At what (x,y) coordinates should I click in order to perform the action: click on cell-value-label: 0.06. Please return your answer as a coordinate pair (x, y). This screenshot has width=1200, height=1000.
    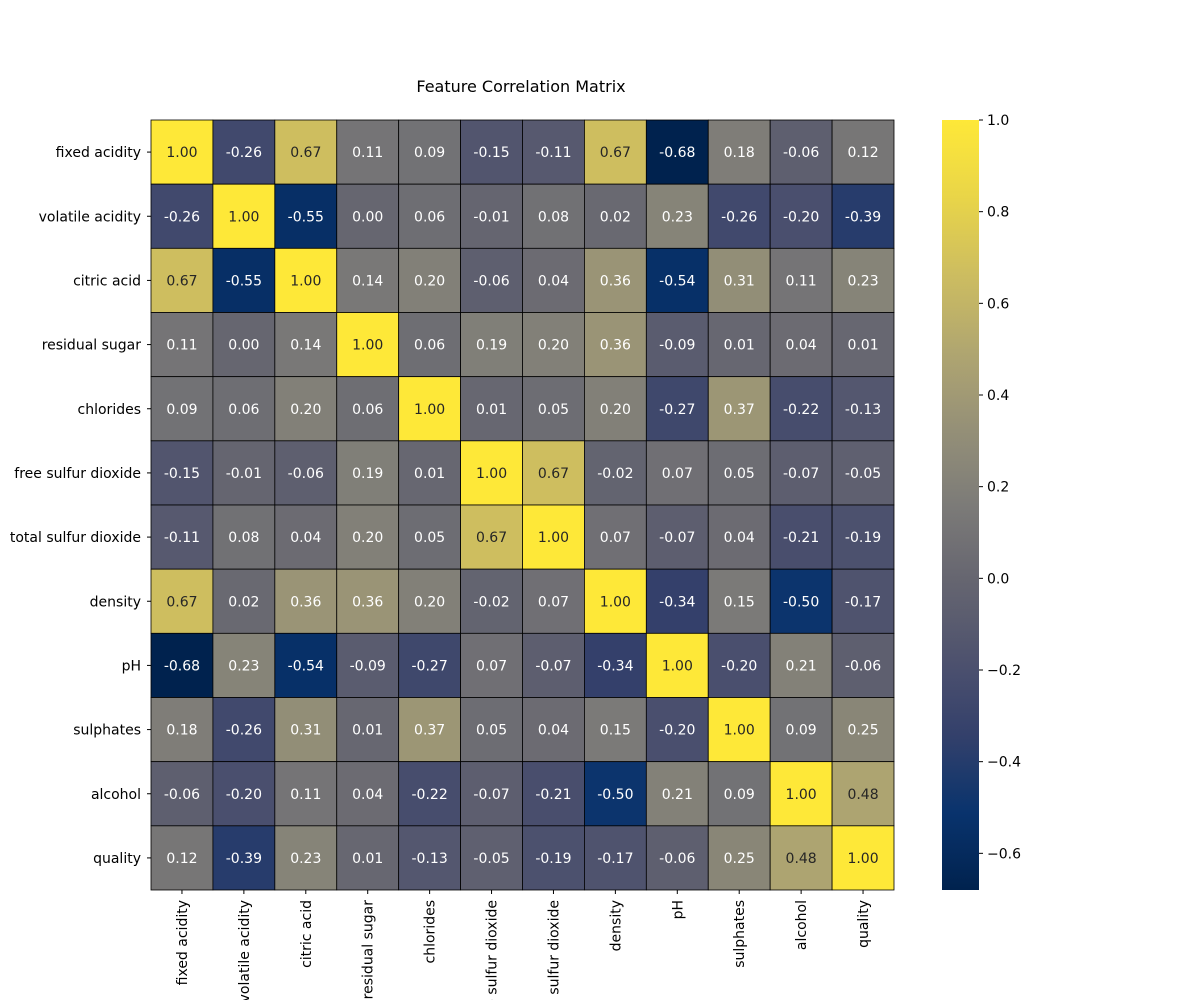
    Looking at the image, I should click on (243, 410).